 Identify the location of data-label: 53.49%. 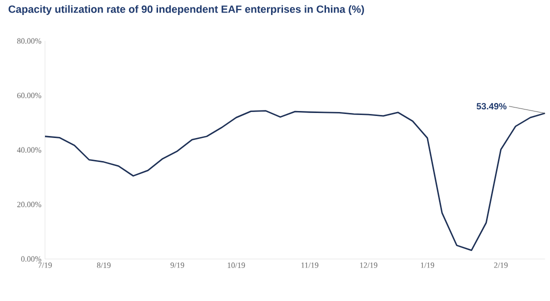
(491, 106).